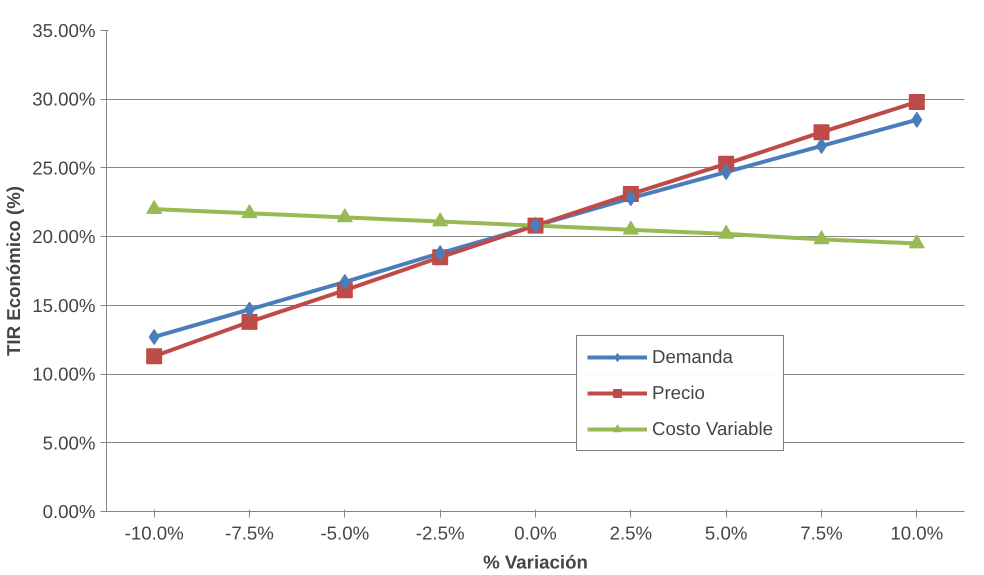 This screenshot has height=575, width=984. Describe the element at coordinates (154, 533) in the screenshot. I see `x-tick-label: -10.0%` at that location.